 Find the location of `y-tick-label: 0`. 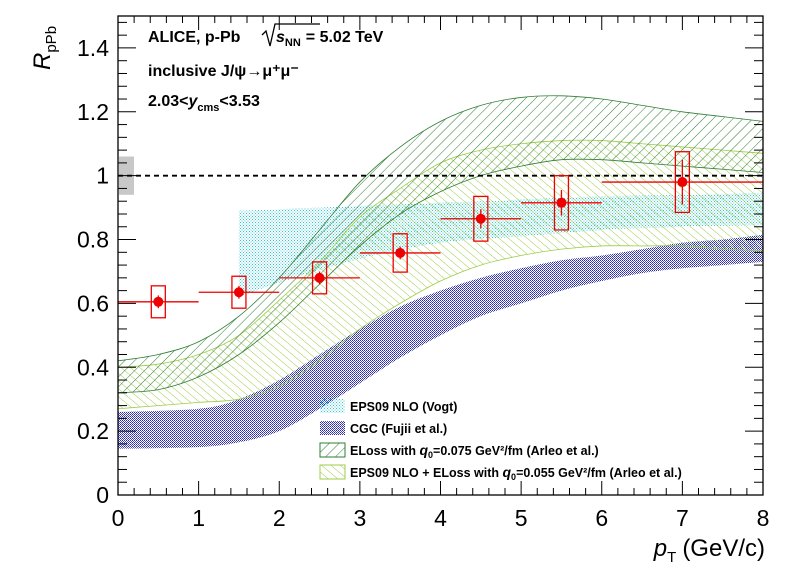

y-tick-label: 0 is located at coordinates (102, 495).